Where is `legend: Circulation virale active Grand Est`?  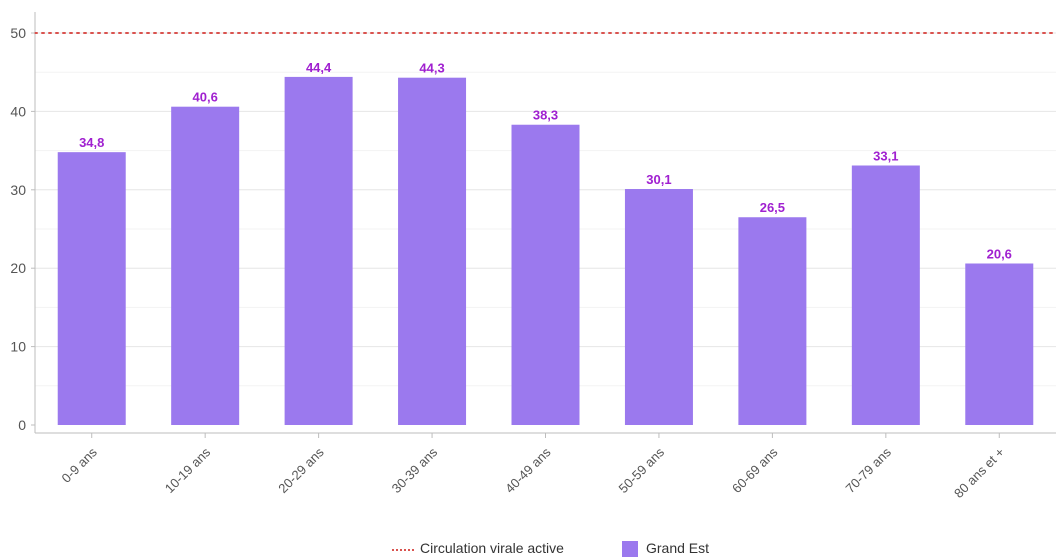 legend: Circulation virale active Grand Est is located at coordinates (528, 548).